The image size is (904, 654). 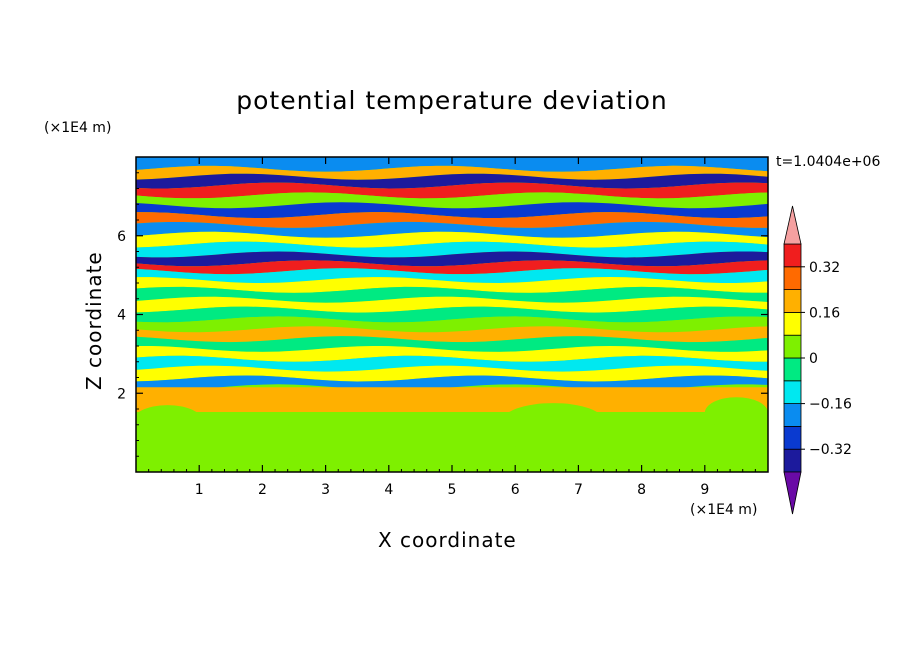 What do you see at coordinates (121, 394) in the screenshot?
I see `y-tick-label: 2` at bounding box center [121, 394].